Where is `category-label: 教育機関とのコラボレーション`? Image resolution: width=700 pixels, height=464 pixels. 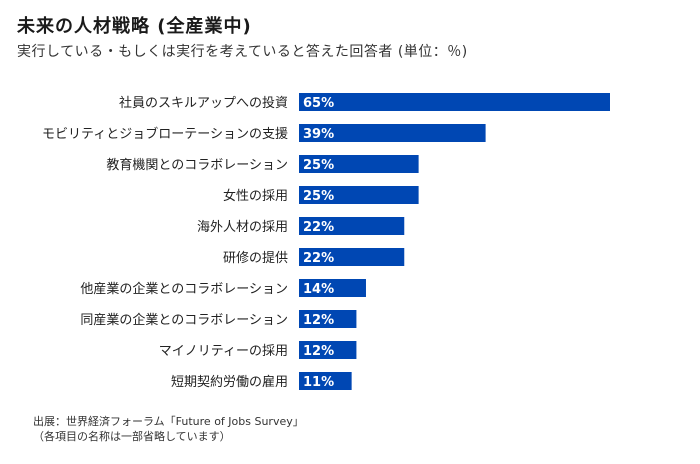
category-label: 教育機関とのコラボレーション is located at coordinates (197, 165).